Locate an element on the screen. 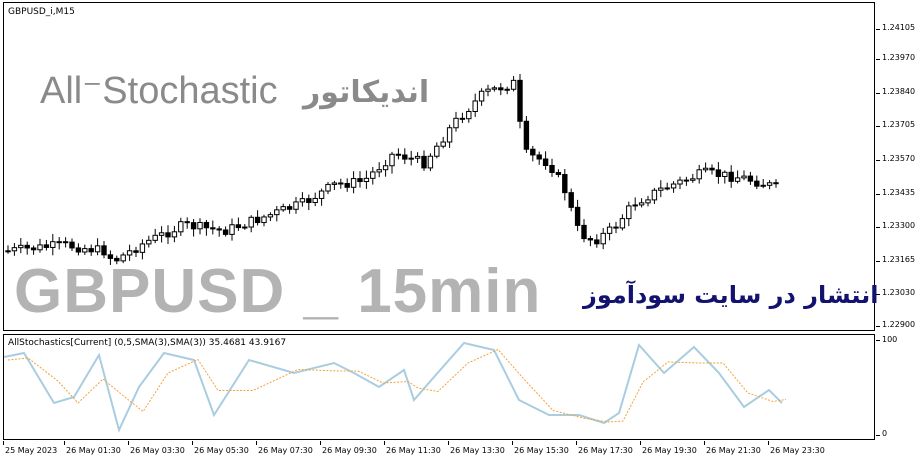 The image size is (922, 463). price-tick-label: 1.23300 is located at coordinates (899, 225).